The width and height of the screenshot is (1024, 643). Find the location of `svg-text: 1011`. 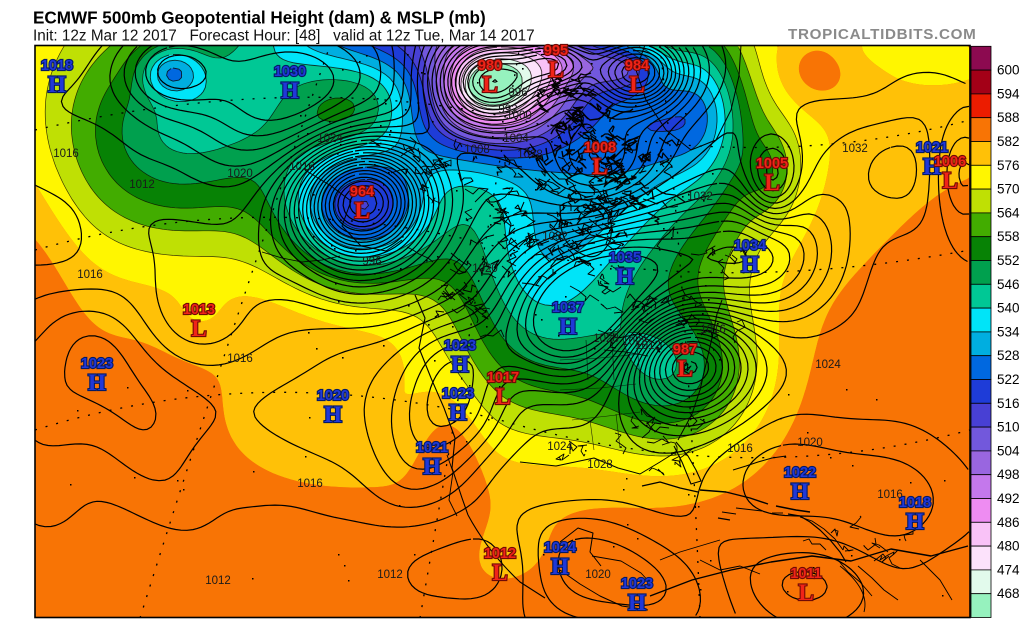

svg-text: 1011 is located at coordinates (805, 574).